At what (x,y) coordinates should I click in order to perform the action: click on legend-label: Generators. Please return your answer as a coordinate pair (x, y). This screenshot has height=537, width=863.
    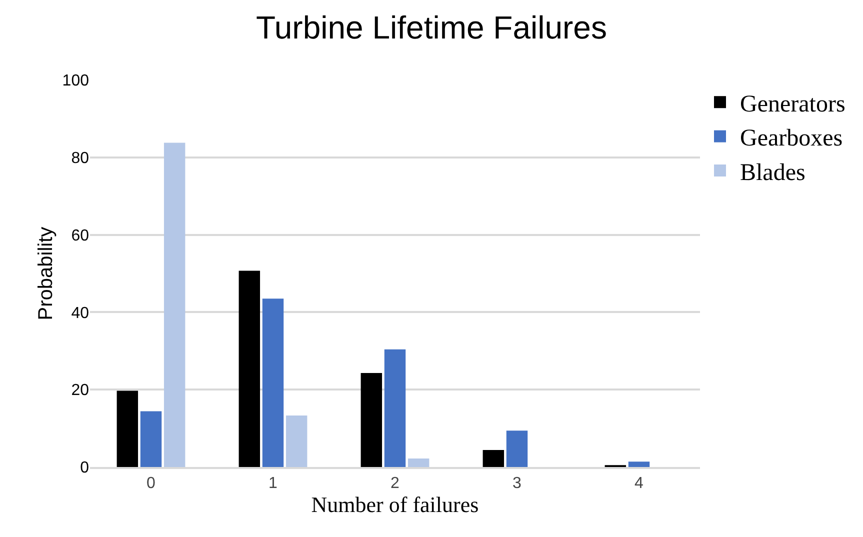
    Looking at the image, I should click on (793, 104).